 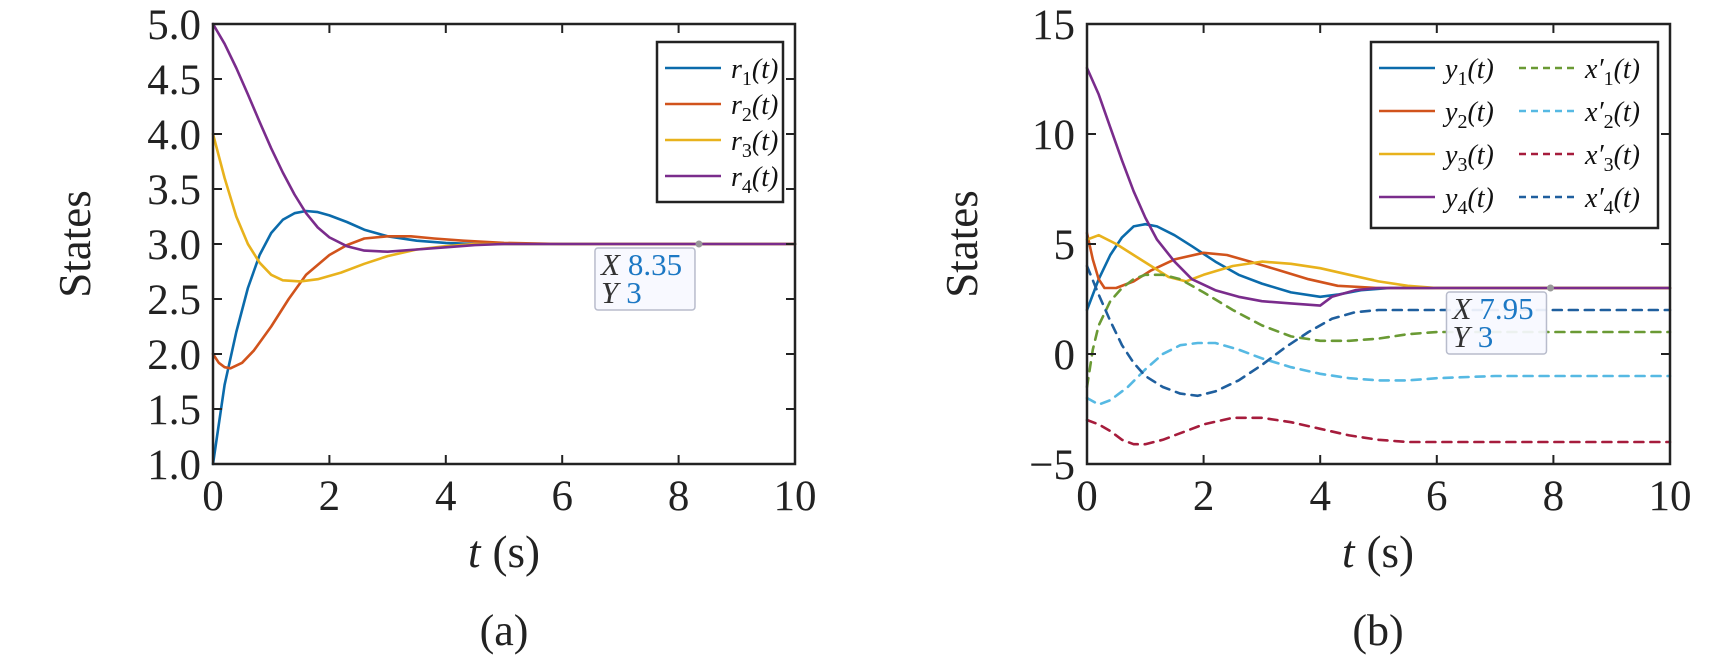 I want to click on y-tick-label: 0, so click(x=1065, y=355).